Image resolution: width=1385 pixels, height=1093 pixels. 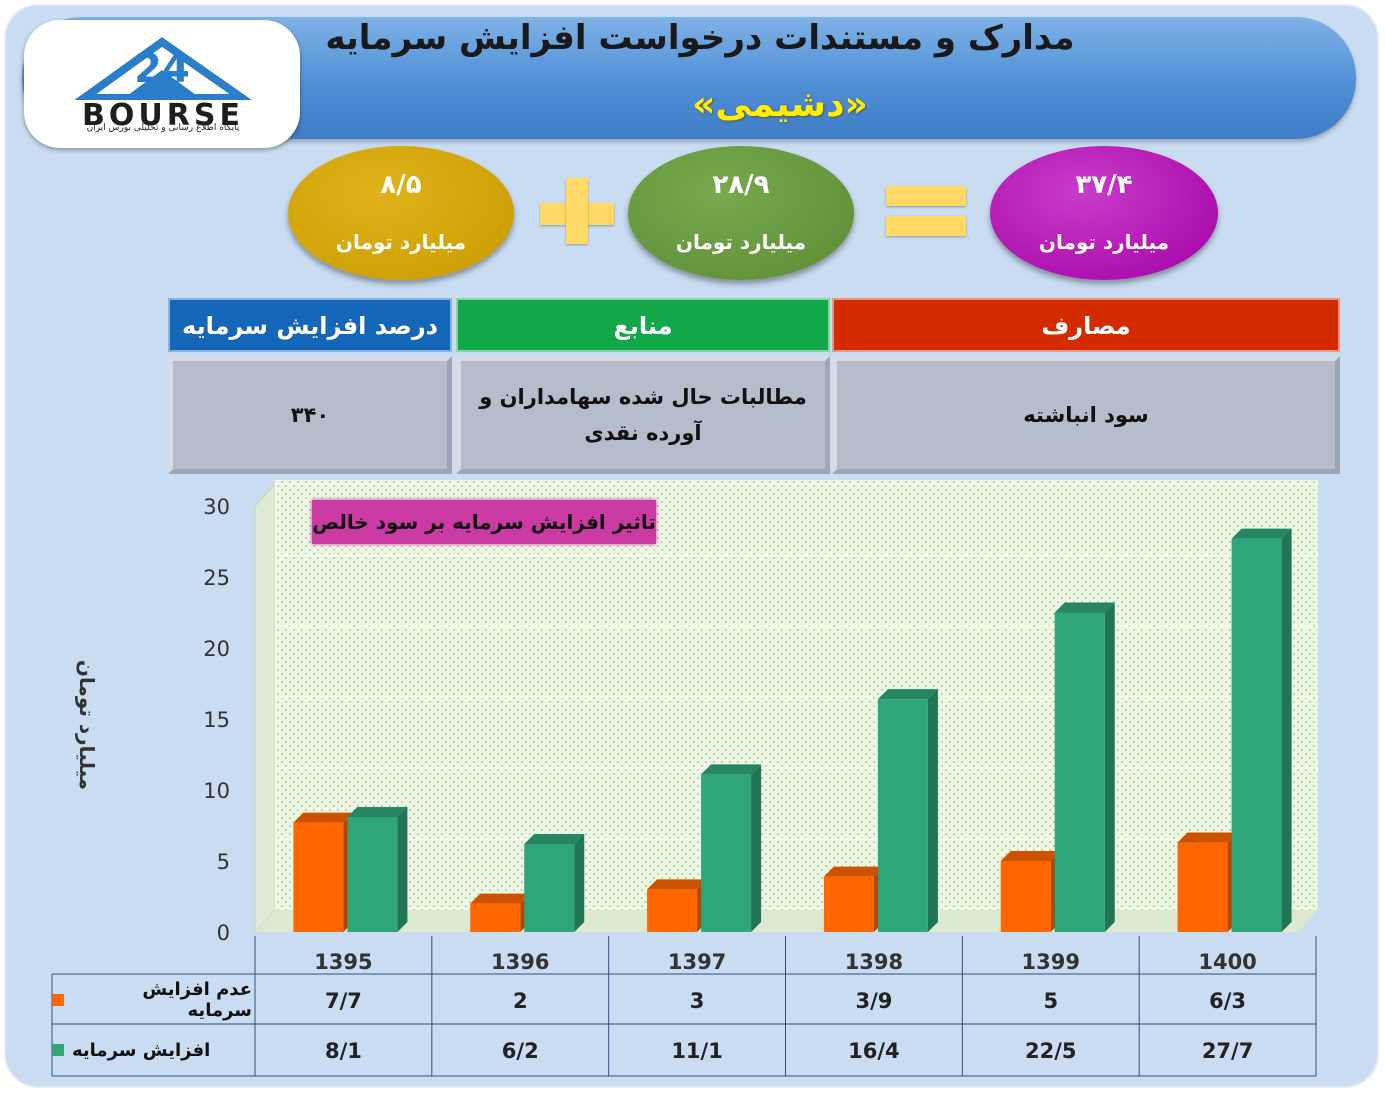 I want to click on legend-increase: افزایش سرمایه, so click(x=152, y=1050).